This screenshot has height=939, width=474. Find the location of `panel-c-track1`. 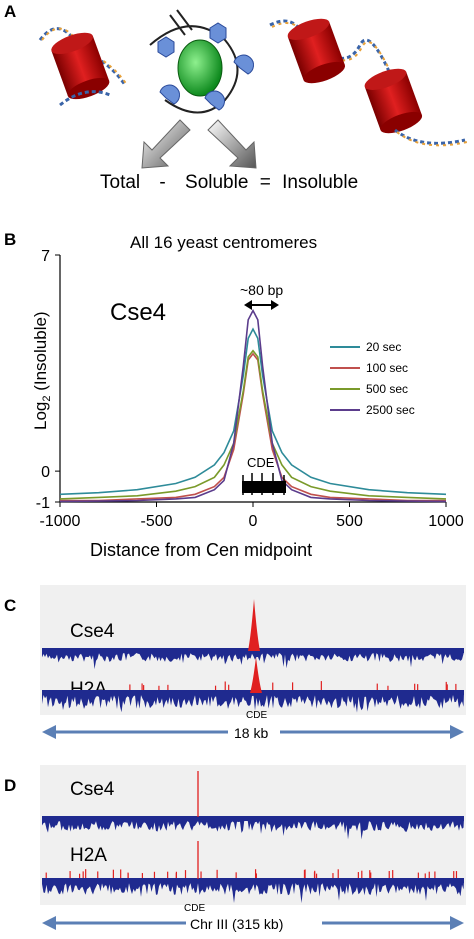

panel-c-track1 is located at coordinates (253, 634).